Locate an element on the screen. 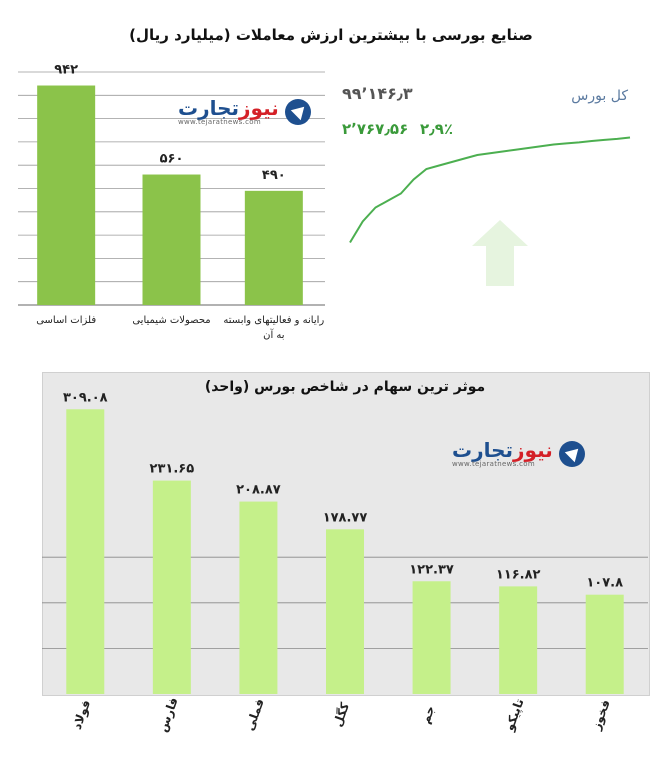 Image resolution: width=662 pixels, height=762 pixels. index-name: کل بورس is located at coordinates (599, 96).